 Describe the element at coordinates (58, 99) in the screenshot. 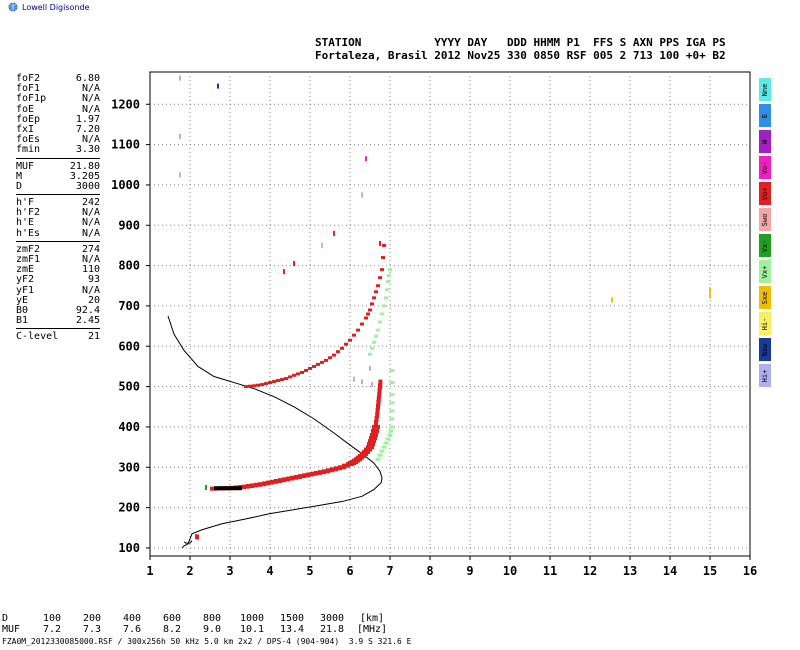

I see `param-row: foF1p N/A` at that location.